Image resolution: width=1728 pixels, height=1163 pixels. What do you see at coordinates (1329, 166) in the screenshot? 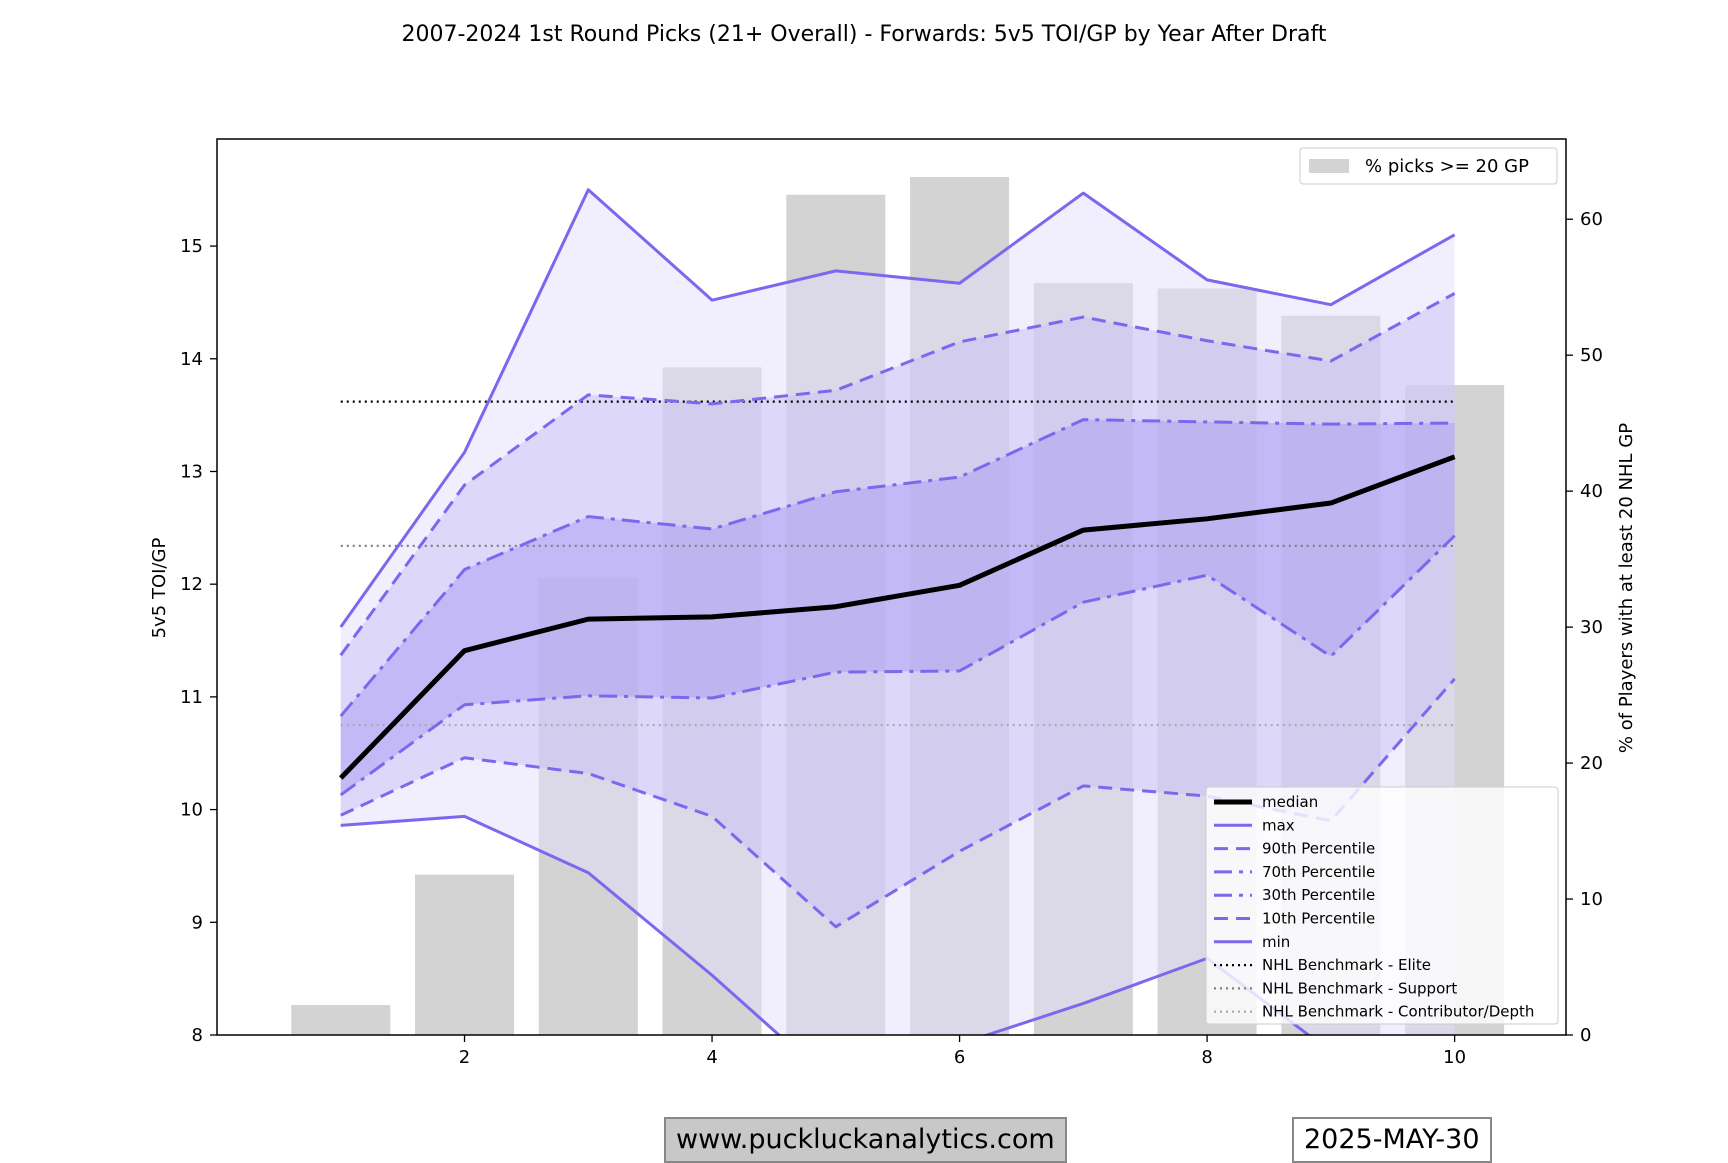
I see `bar-legend-swatch` at bounding box center [1329, 166].